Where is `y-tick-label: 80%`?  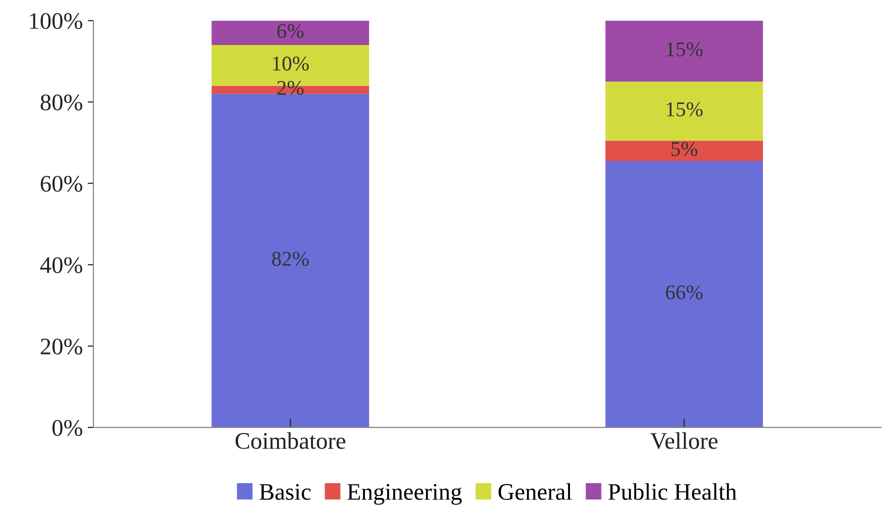 y-tick-label: 80% is located at coordinates (61, 102).